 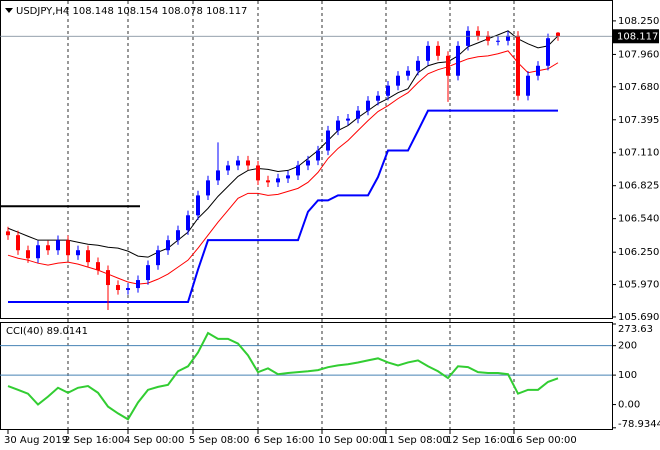 What do you see at coordinates (94, 440) in the screenshot?
I see `x-tick-label: 2 Sep 16:00` at bounding box center [94, 440].